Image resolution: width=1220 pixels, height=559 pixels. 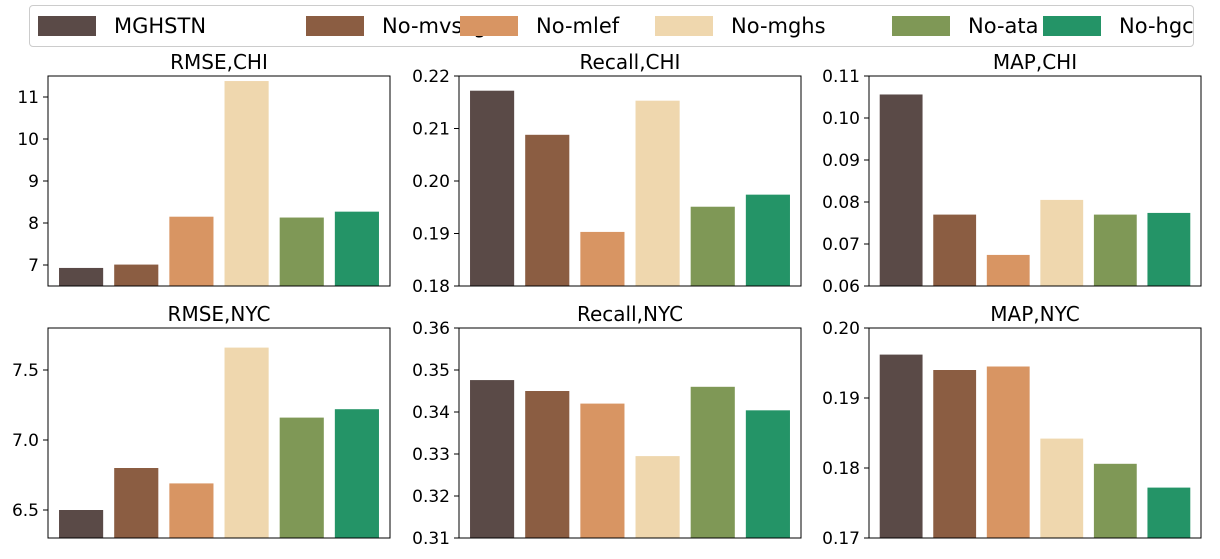 I want to click on y-tick-label: 0.32, so click(x=431, y=497).